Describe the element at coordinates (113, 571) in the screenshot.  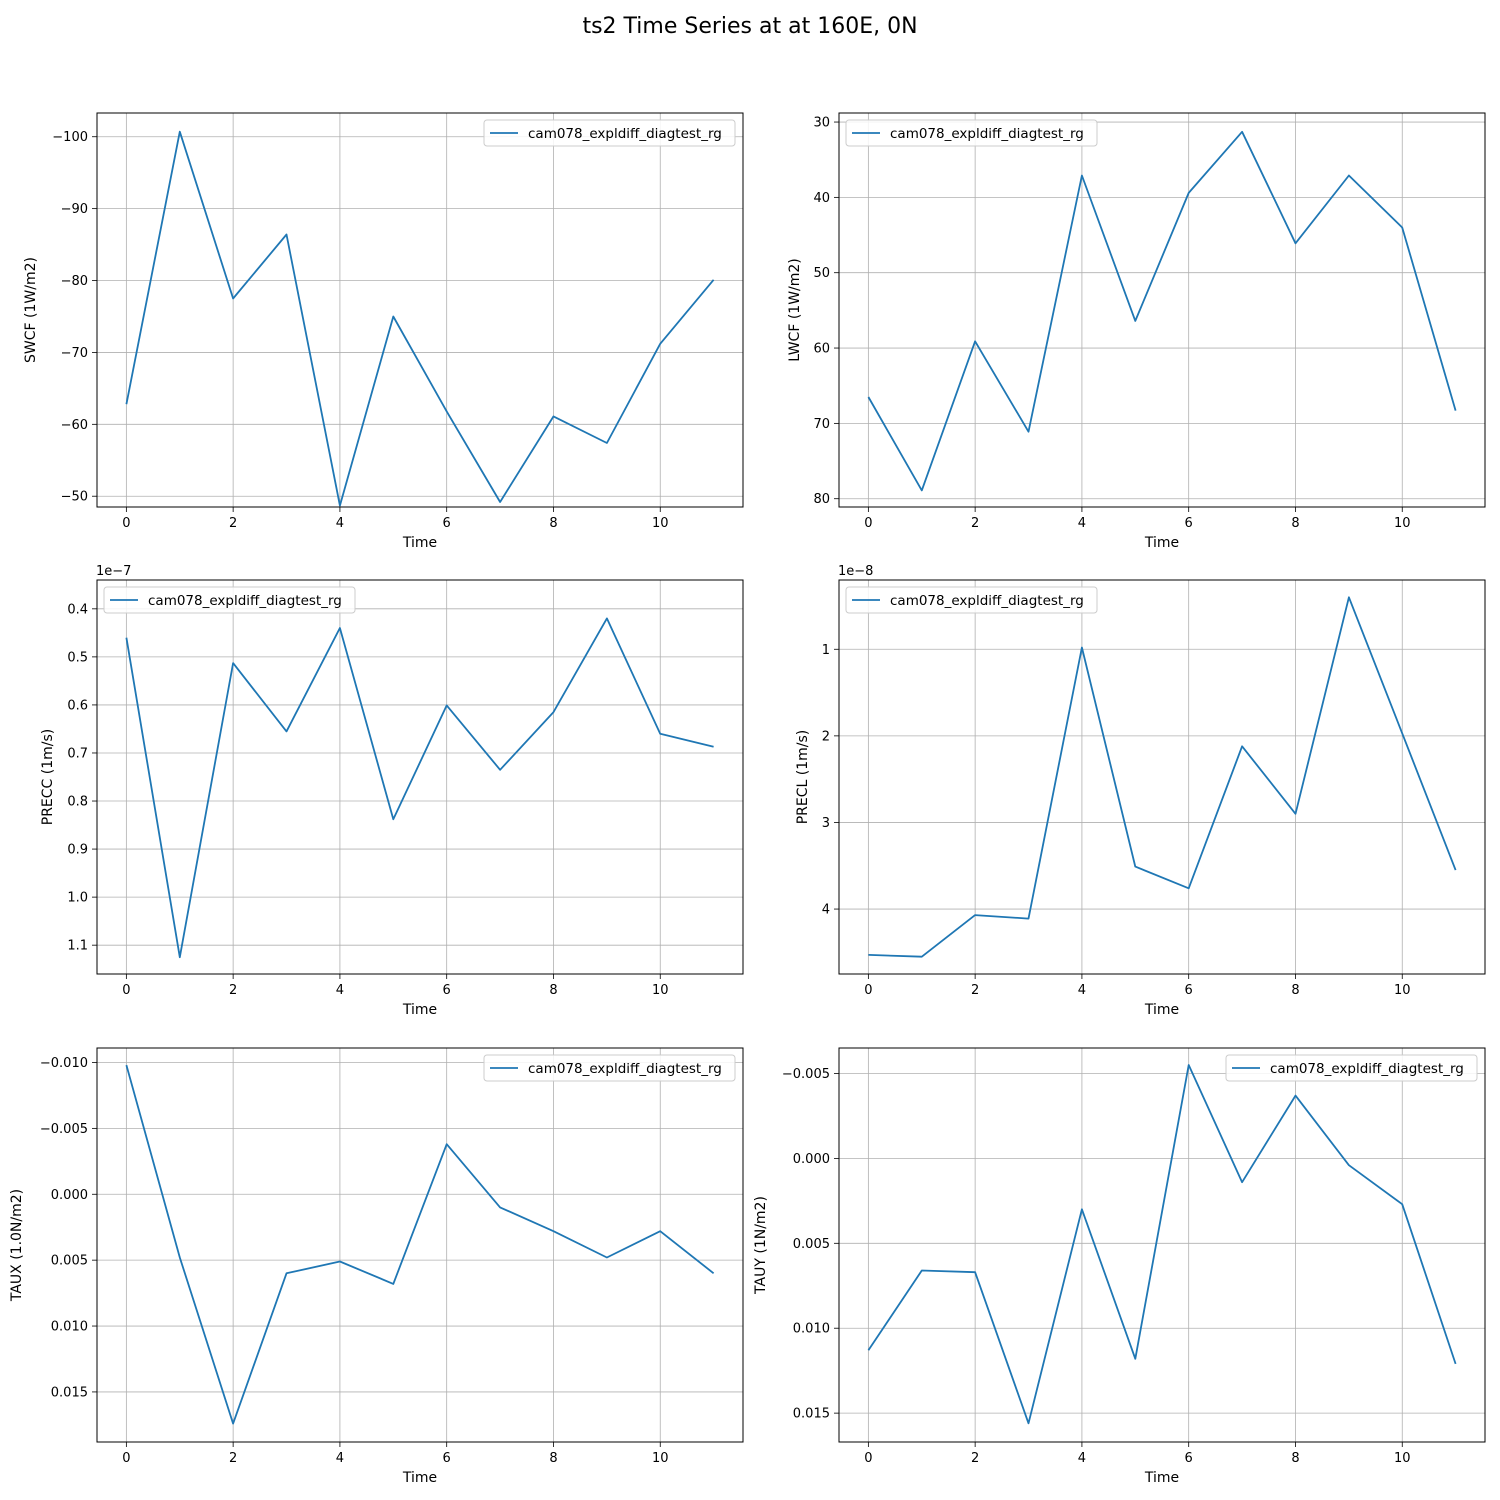
I see `y-offset-label: 1e−7` at that location.